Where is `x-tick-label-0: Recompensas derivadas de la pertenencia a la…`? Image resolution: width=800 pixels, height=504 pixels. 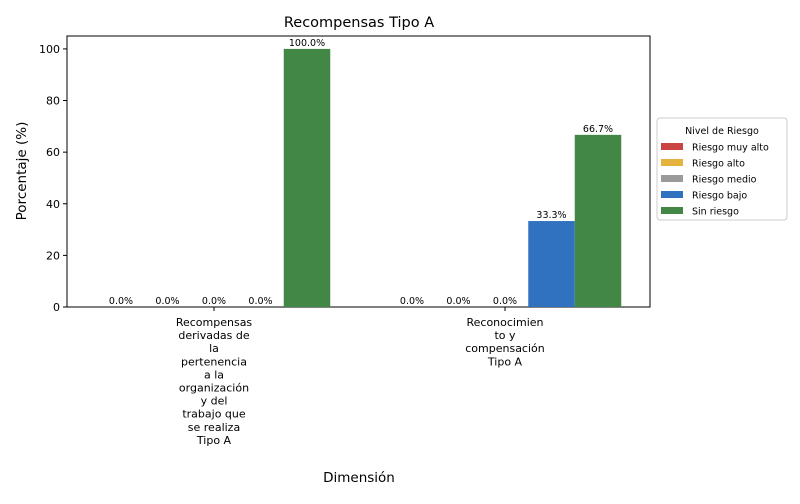 x-tick-label-0: Recompensas derivadas de la pertenencia a la… is located at coordinates (214, 381).